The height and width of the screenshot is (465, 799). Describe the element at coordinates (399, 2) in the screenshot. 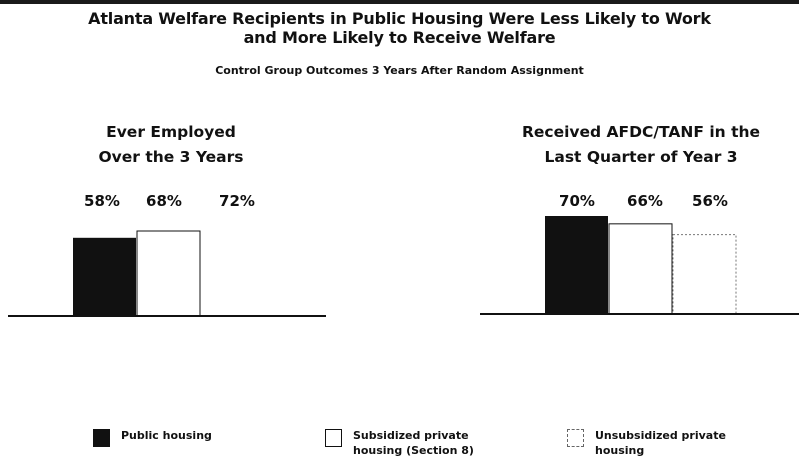

I see `top-rule` at that location.